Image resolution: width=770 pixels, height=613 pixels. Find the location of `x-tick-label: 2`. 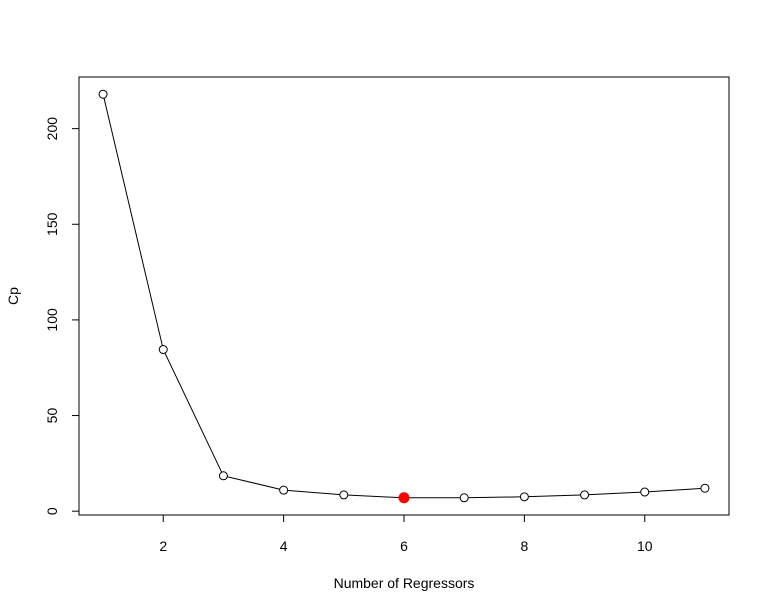

x-tick-label: 2 is located at coordinates (163, 546).